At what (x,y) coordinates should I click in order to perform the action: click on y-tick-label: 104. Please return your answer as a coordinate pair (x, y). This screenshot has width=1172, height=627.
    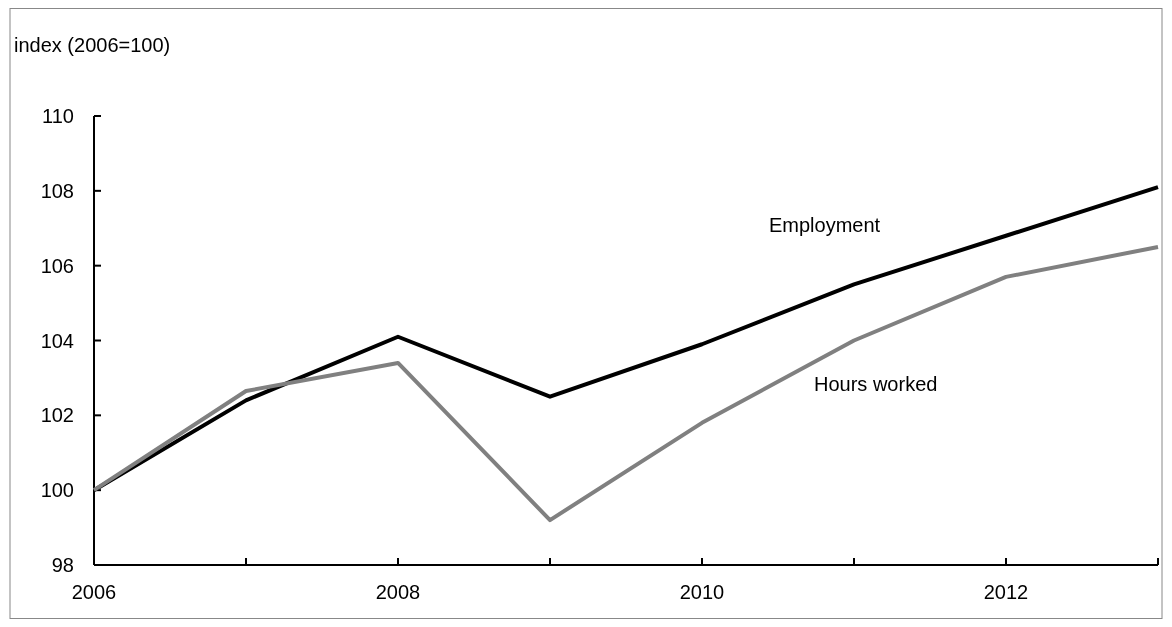
    Looking at the image, I should click on (57, 340).